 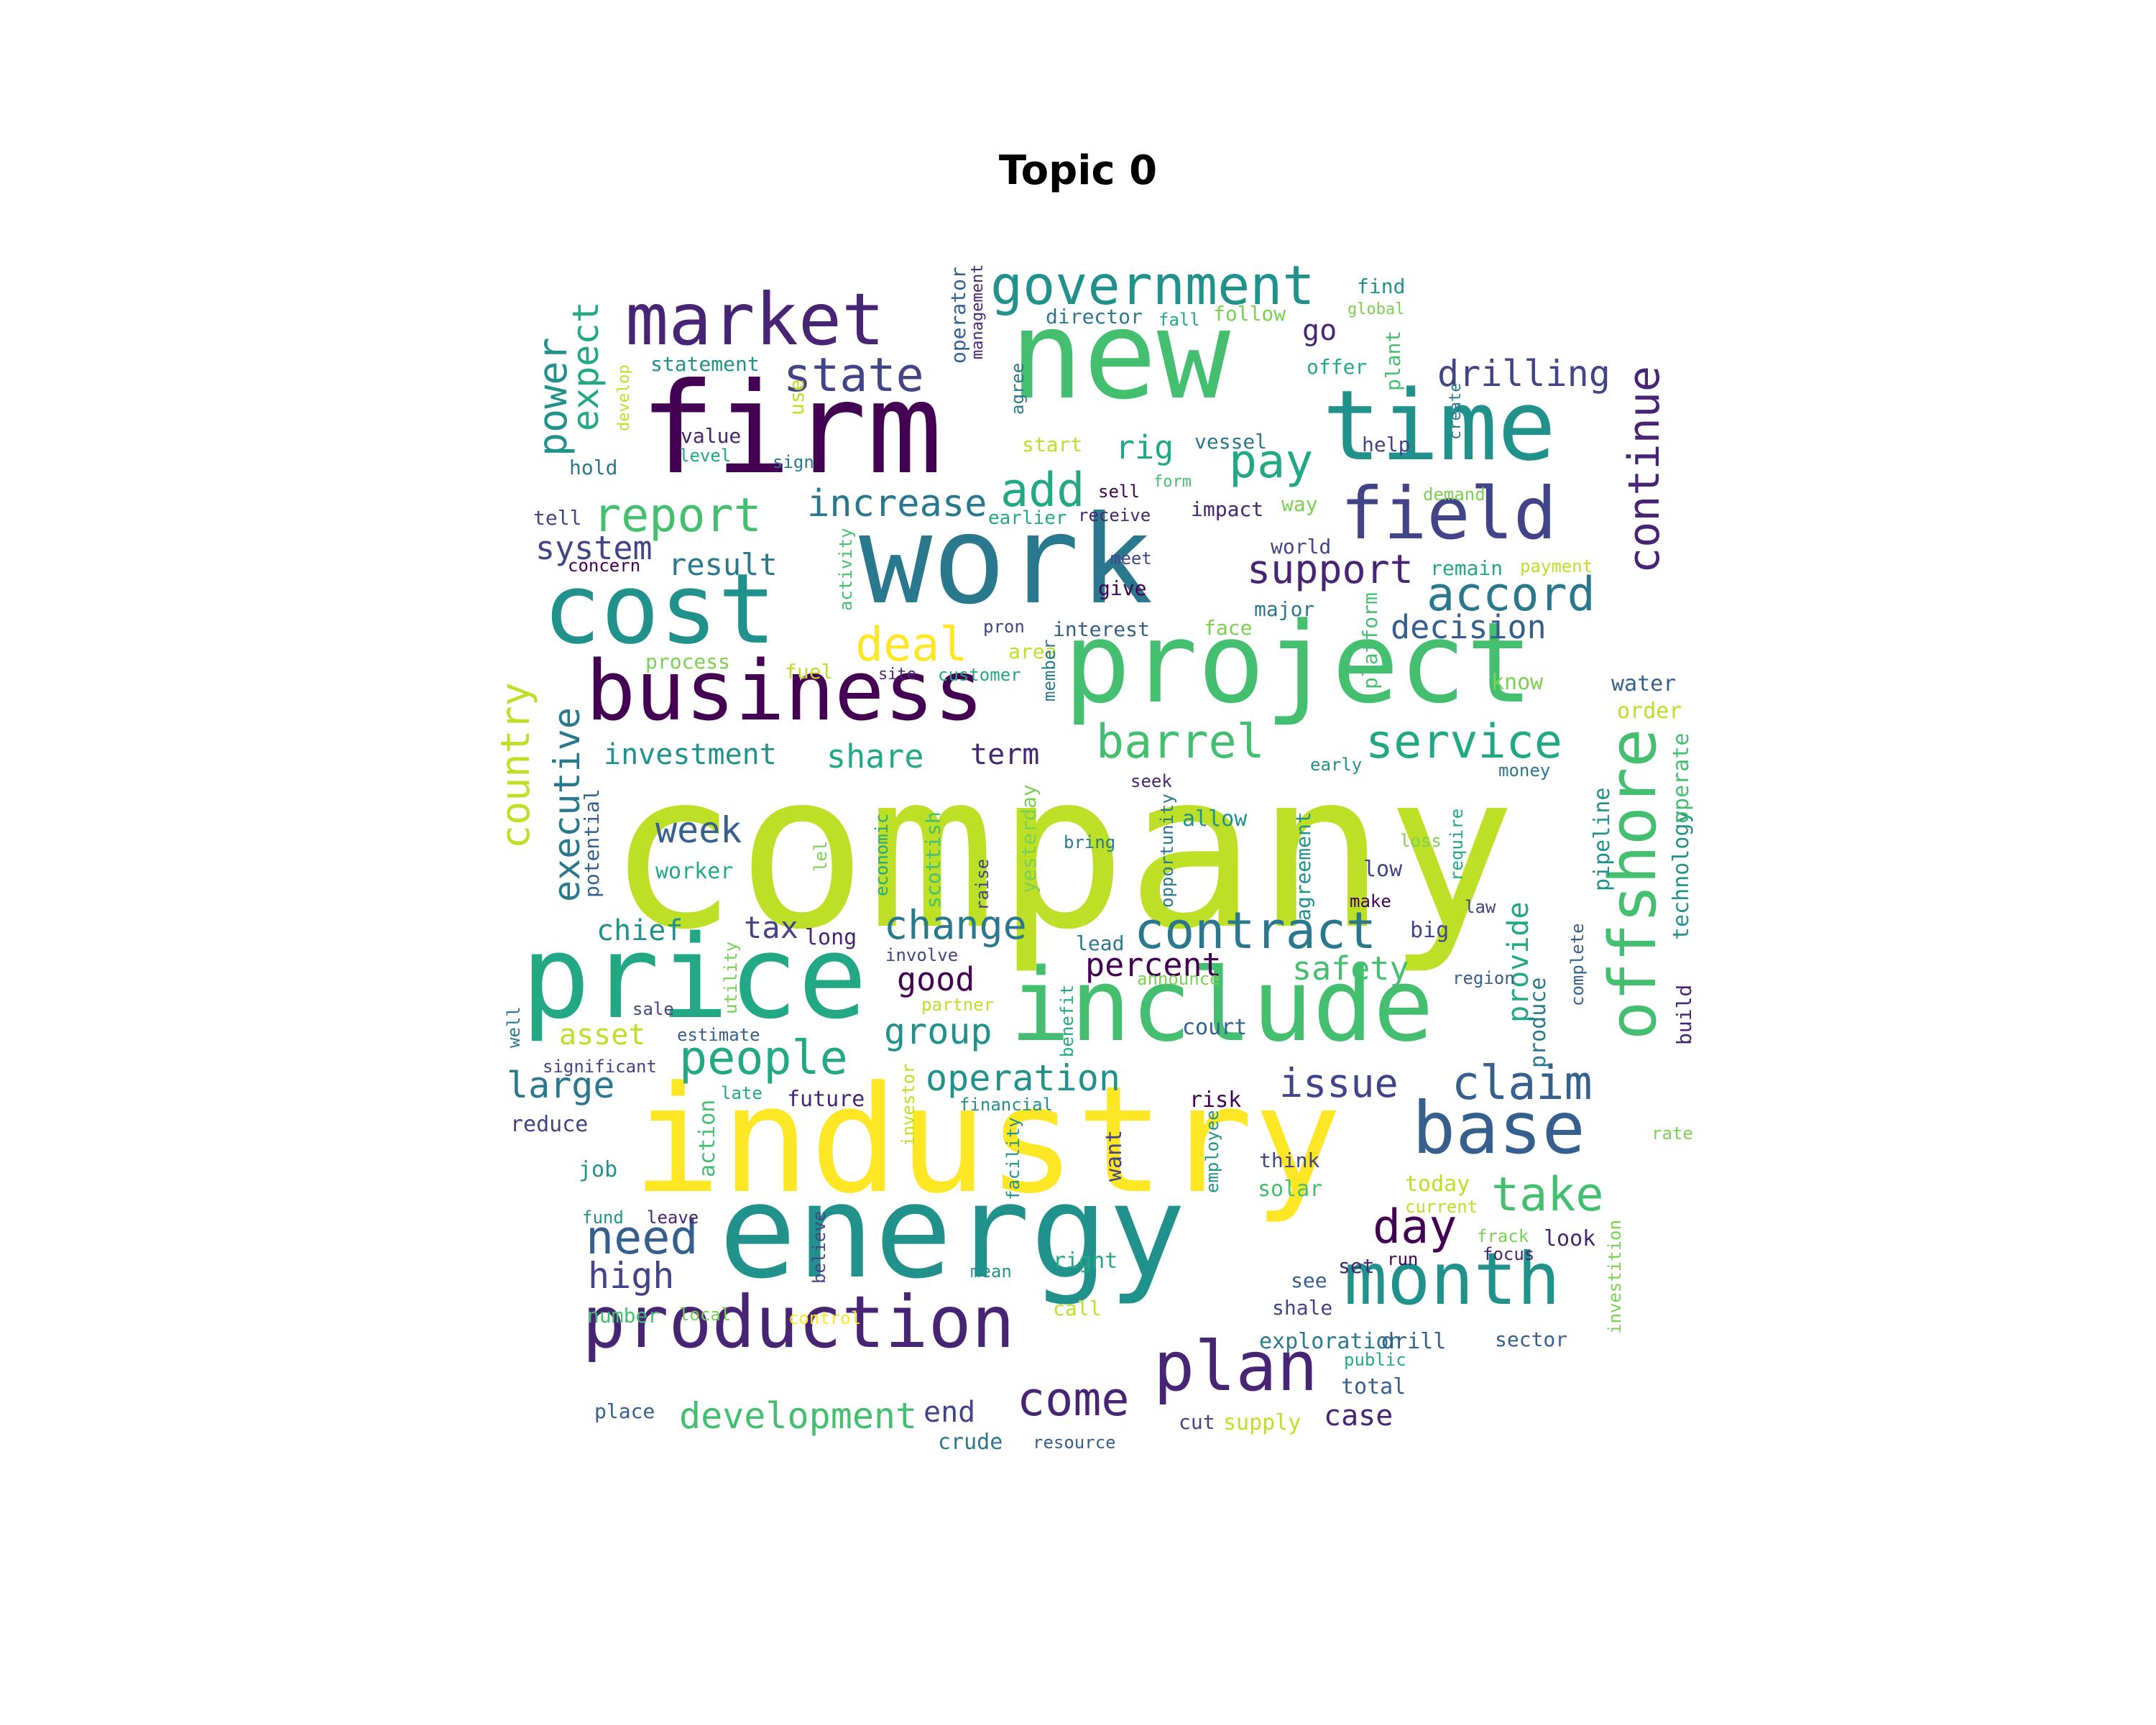 I want to click on word-pipeline: pipeline, so click(x=1603, y=839).